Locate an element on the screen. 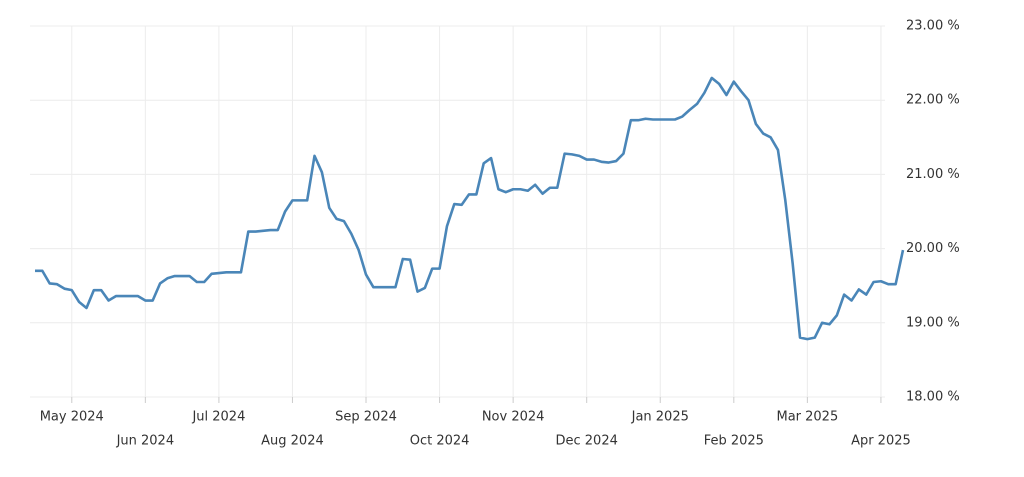 This screenshot has width=1024, height=477. y-tick-label: 21.00 % is located at coordinates (933, 174).